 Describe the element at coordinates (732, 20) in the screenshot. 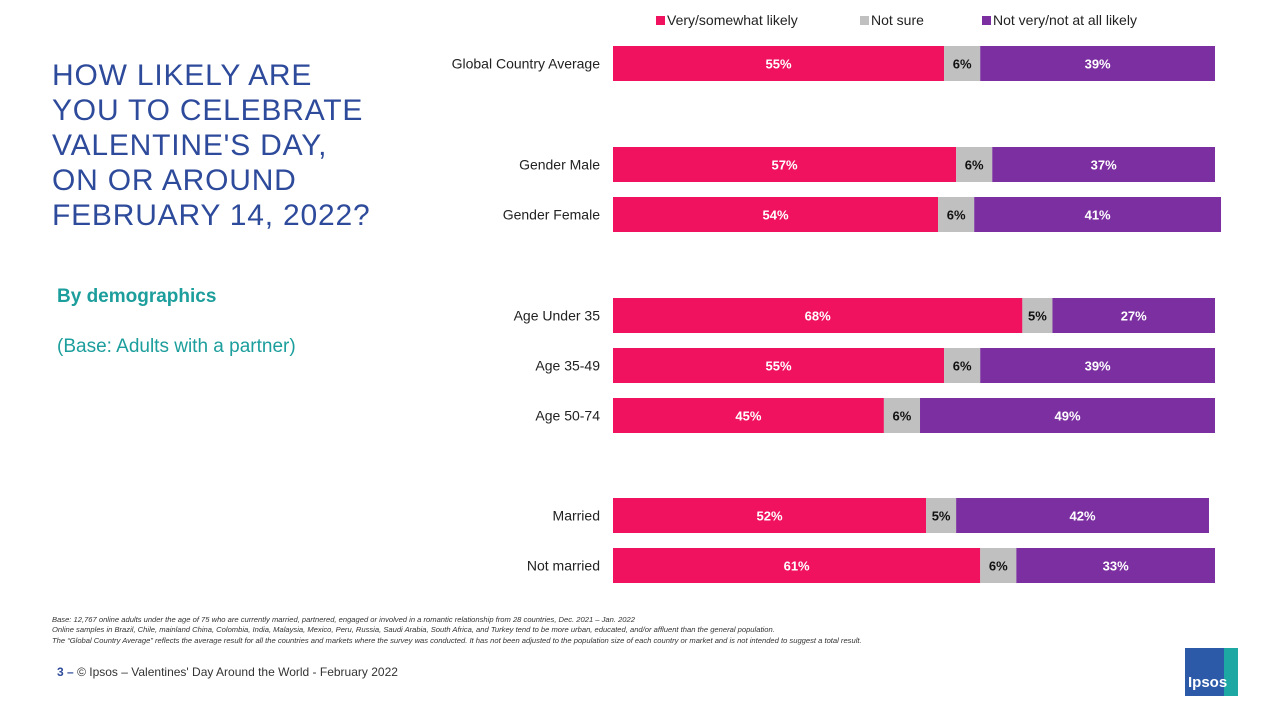

I see `legend-label-likely: Very/somewhat likely` at that location.